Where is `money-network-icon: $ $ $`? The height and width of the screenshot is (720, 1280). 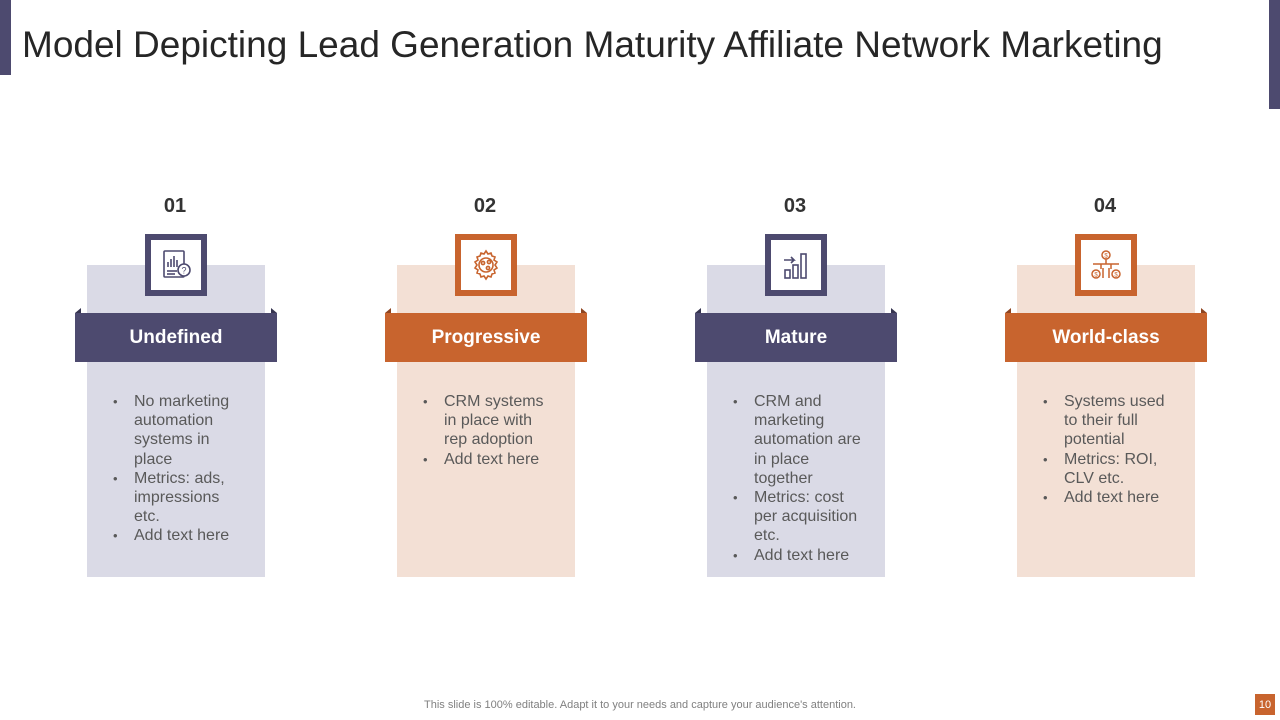
money-network-icon: $ $ $ is located at coordinates (1106, 264).